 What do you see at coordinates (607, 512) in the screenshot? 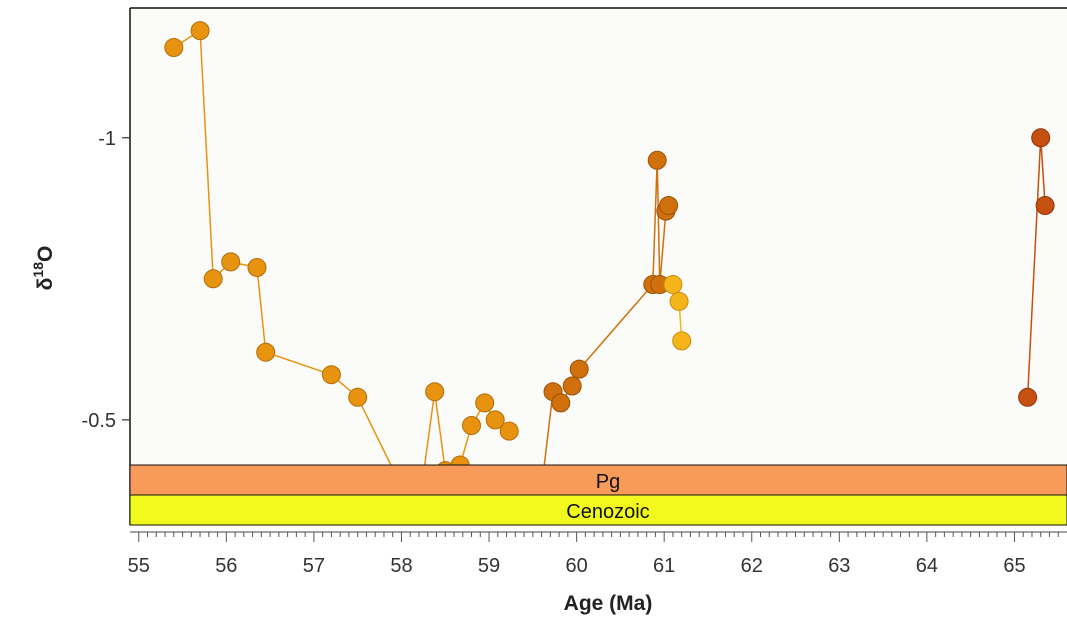
I see `band-cenozoic-label: Cenozoic` at bounding box center [607, 512].